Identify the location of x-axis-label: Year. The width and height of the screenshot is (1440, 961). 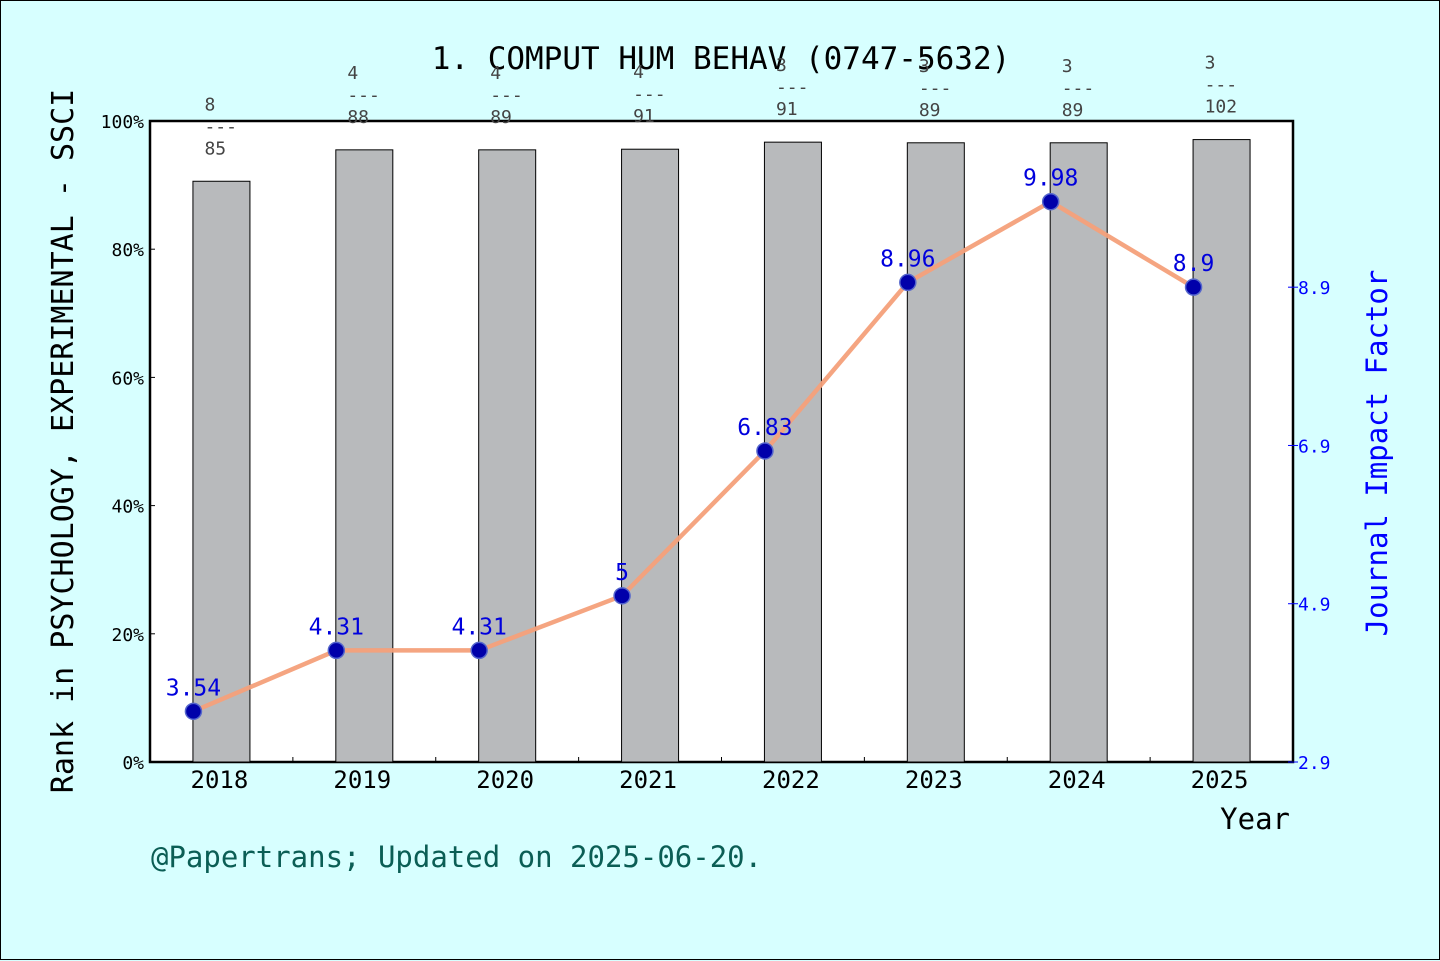
(1255, 819).